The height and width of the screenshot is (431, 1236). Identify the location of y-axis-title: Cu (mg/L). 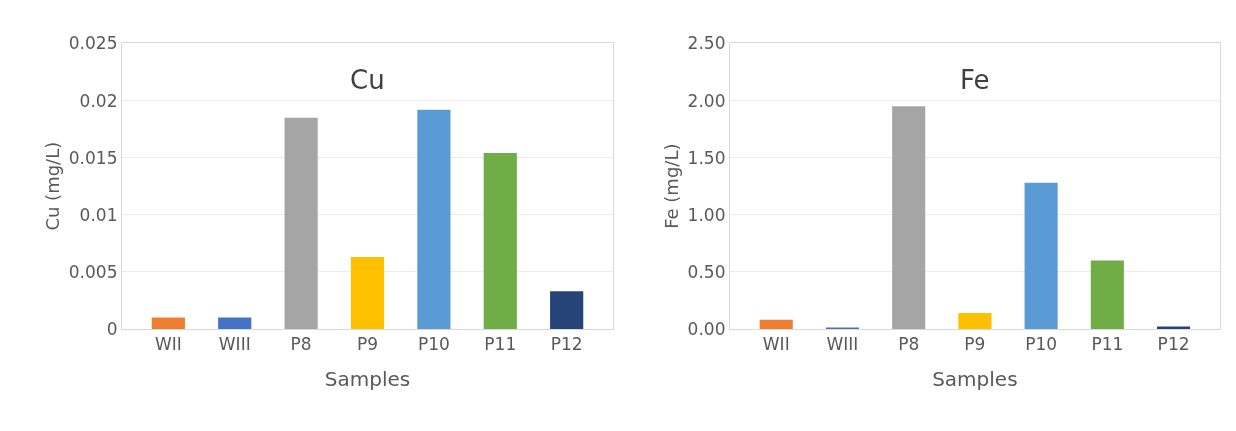
(52, 186).